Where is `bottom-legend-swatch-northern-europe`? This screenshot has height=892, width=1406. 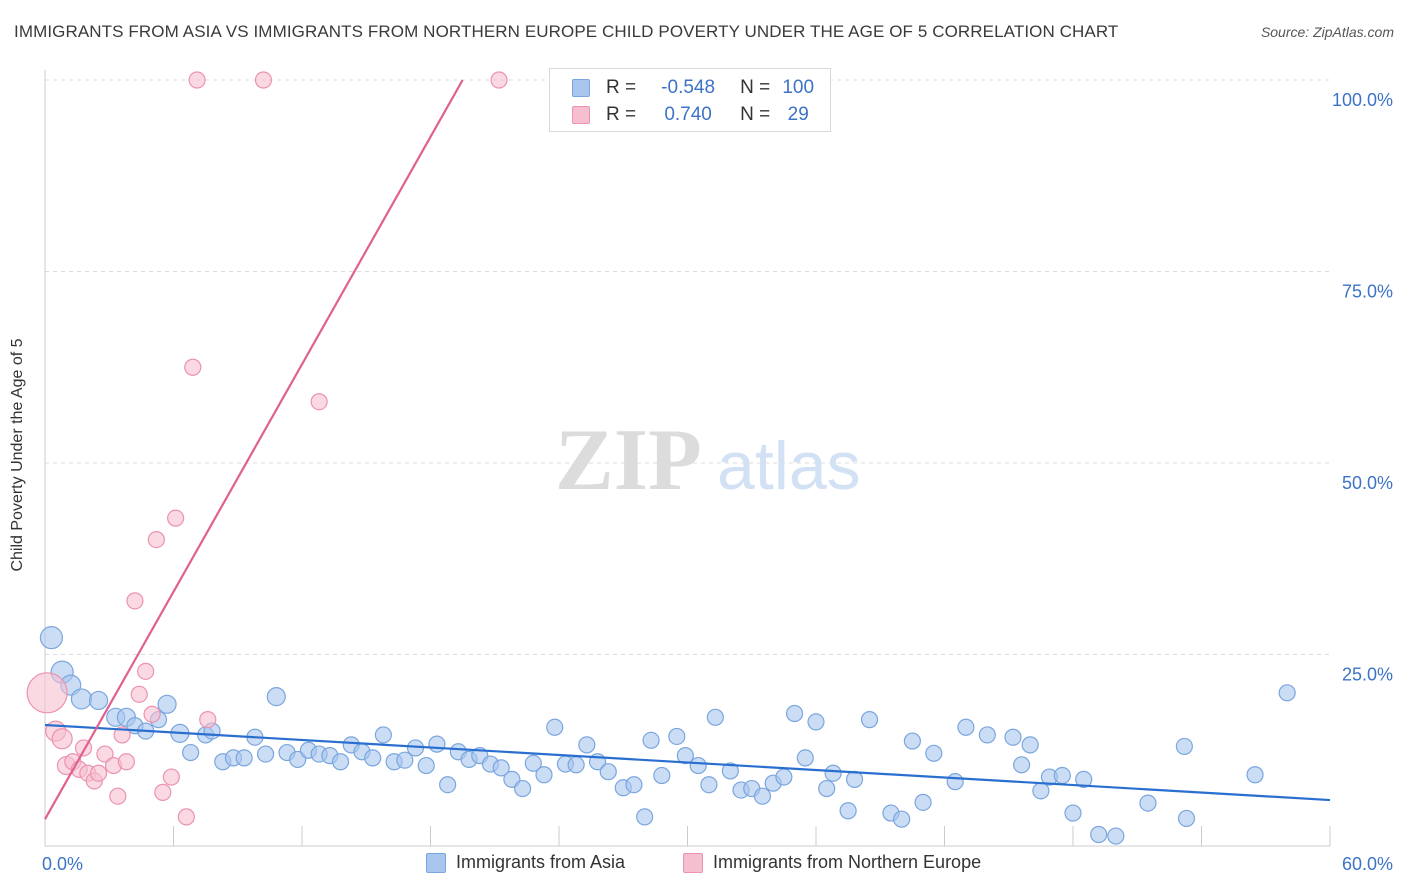
bottom-legend-swatch-northern-europe is located at coordinates (693, 862).